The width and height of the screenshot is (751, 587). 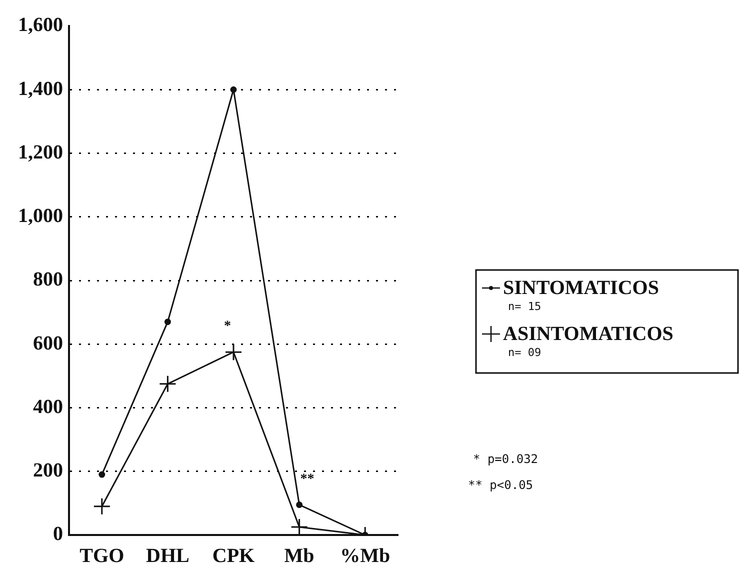 What do you see at coordinates (501, 485) in the screenshot?
I see `text: ** p<0.05` at bounding box center [501, 485].